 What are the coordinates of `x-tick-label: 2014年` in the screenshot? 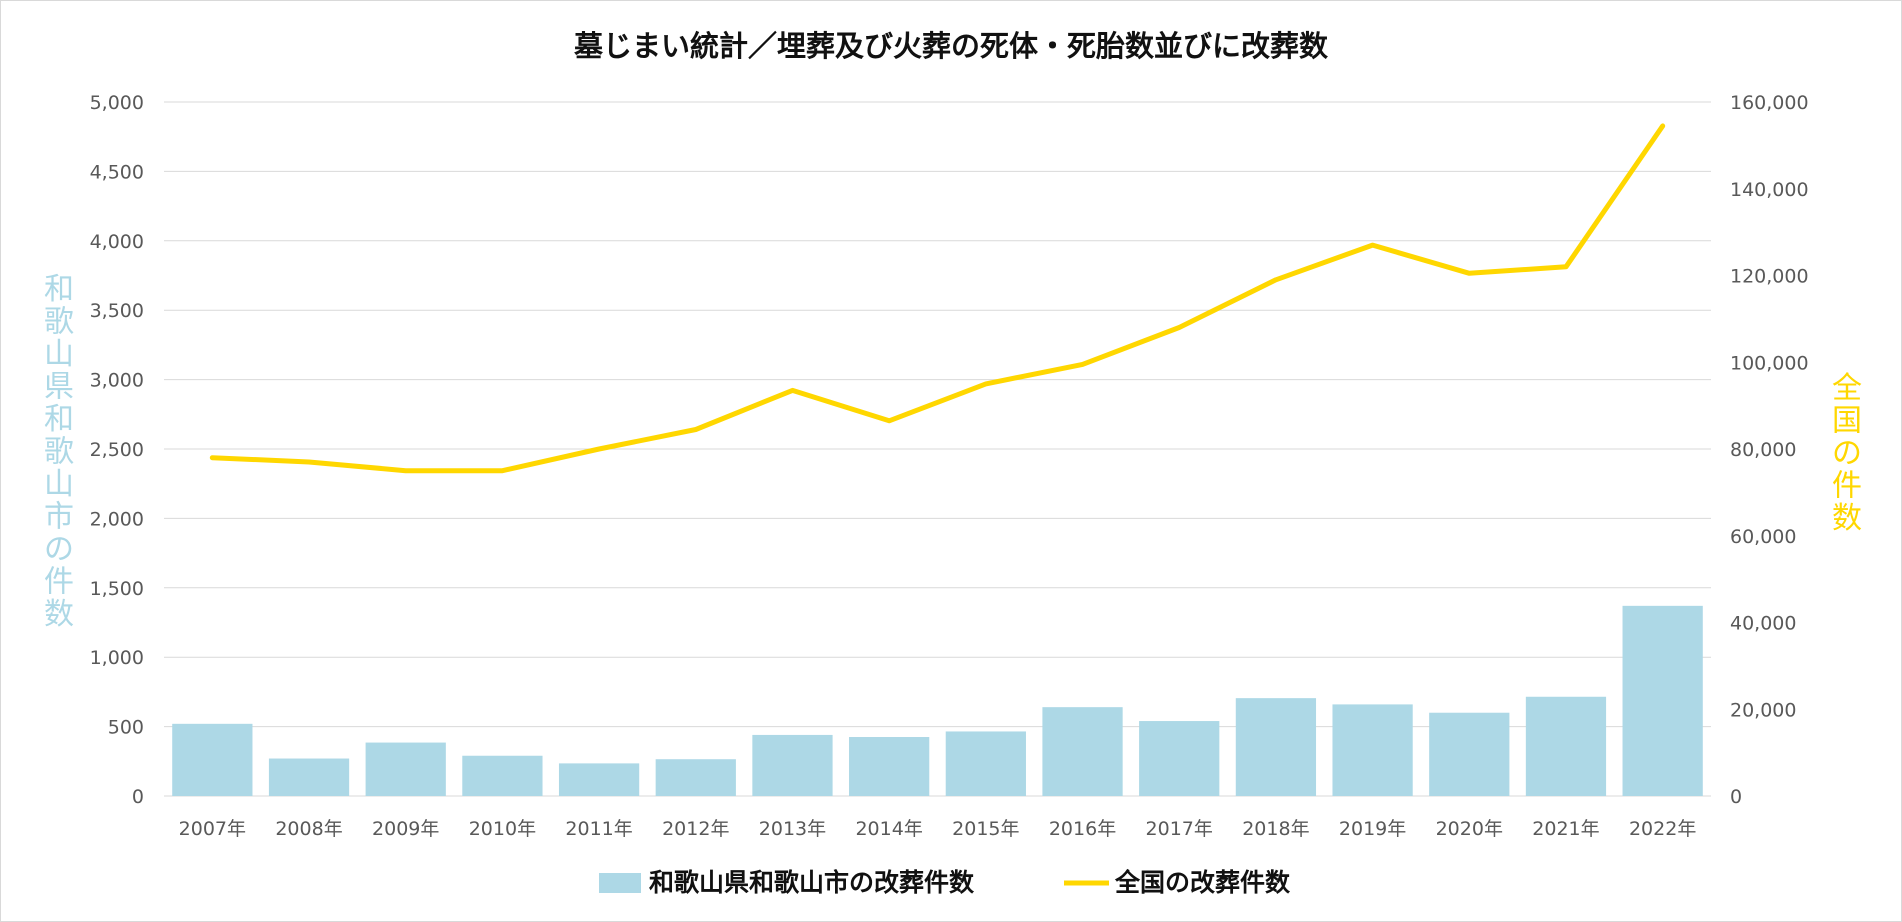 It's located at (888, 829).